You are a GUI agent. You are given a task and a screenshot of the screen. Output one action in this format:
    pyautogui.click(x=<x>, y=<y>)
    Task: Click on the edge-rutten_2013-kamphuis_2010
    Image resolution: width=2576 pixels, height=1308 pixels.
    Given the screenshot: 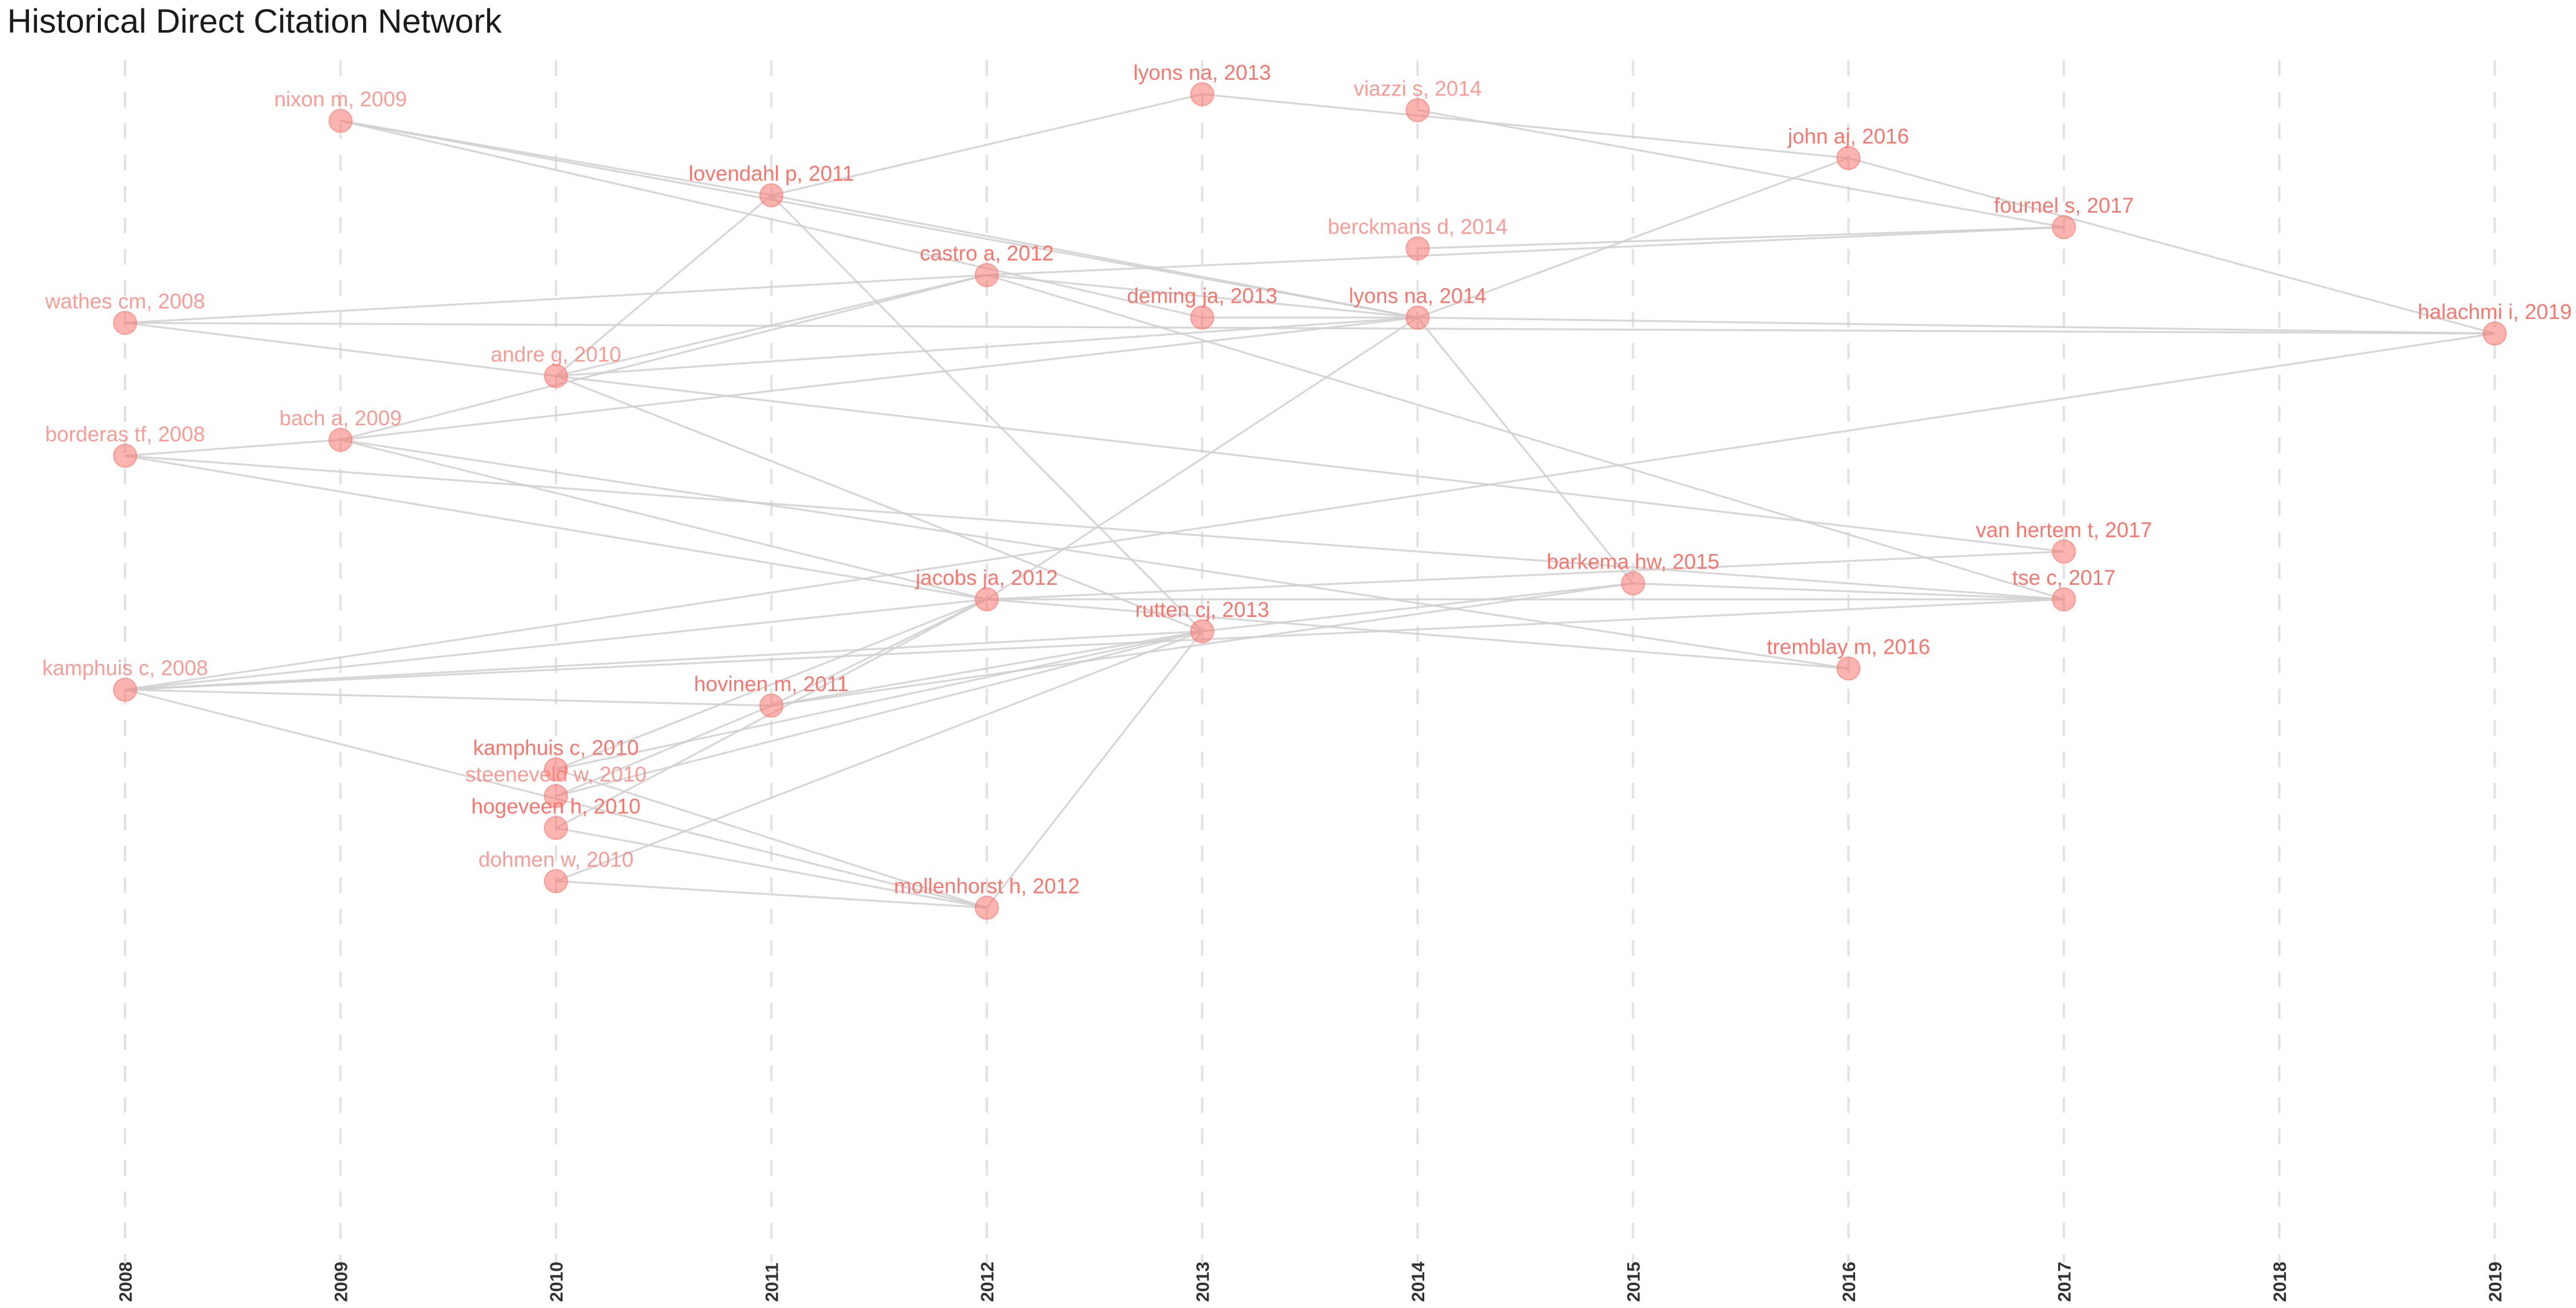 What is the action you would take?
    pyautogui.click(x=879, y=700)
    